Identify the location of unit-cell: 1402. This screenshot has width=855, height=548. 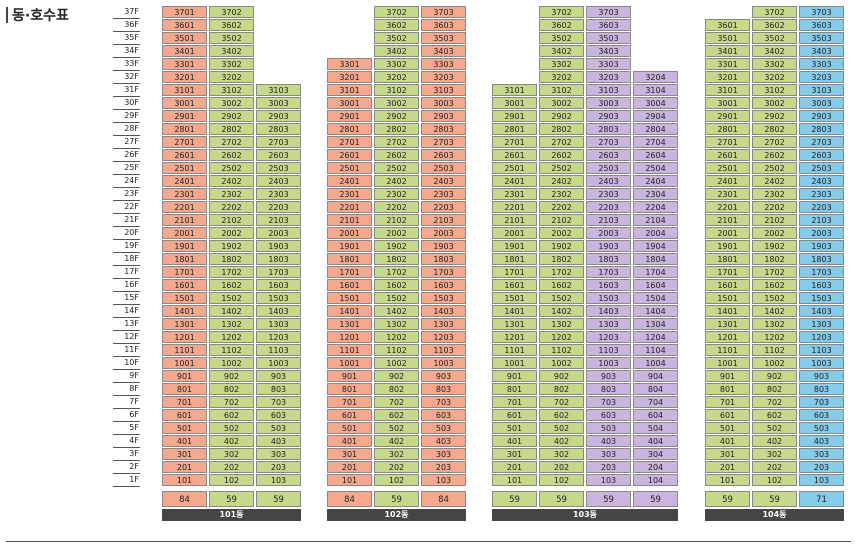
(774, 311).